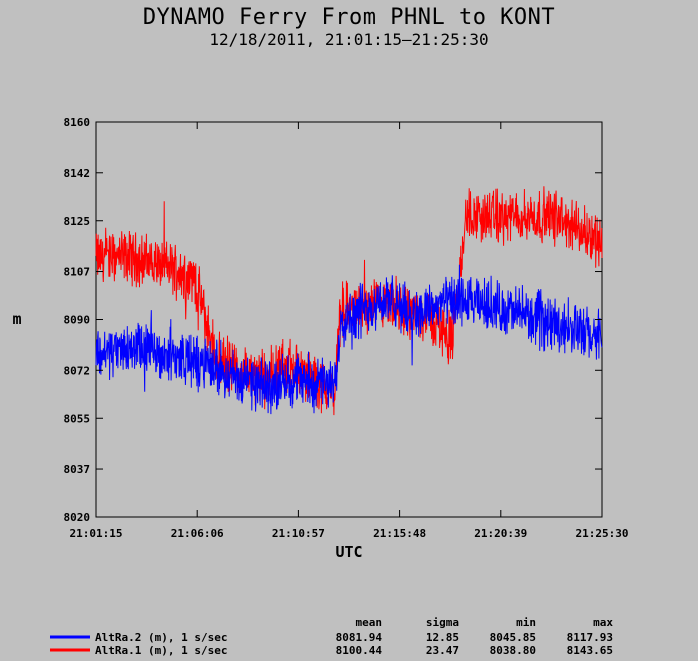 Image resolution: width=698 pixels, height=661 pixels. I want to click on legend-stat-min: 8038.80, so click(513, 650).